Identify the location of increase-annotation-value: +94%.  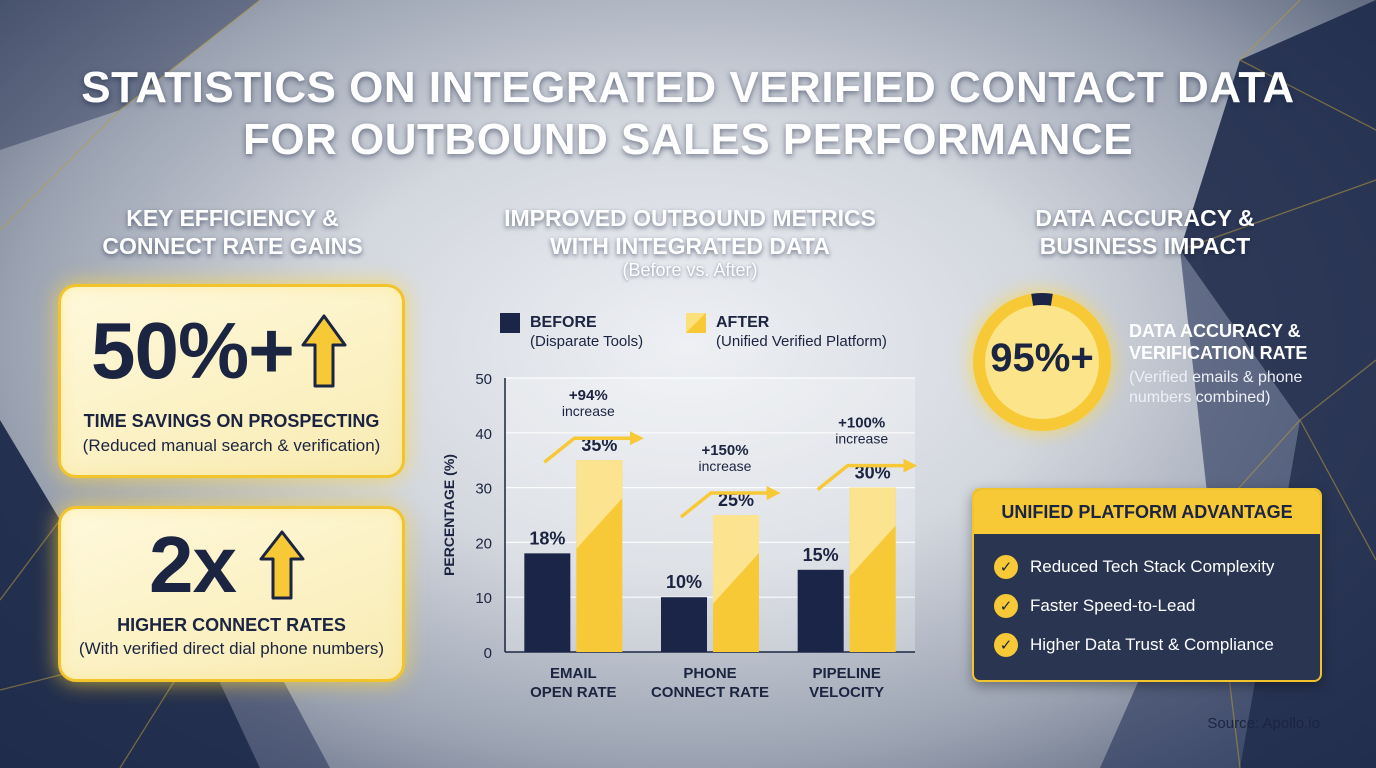
(588, 395).